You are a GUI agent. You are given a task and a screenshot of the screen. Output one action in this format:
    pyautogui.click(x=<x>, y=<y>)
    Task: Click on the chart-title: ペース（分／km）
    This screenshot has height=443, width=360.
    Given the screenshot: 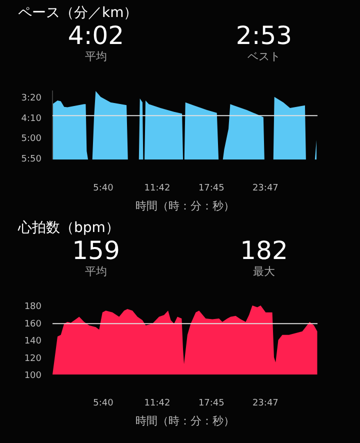 What is the action you would take?
    pyautogui.click(x=78, y=13)
    